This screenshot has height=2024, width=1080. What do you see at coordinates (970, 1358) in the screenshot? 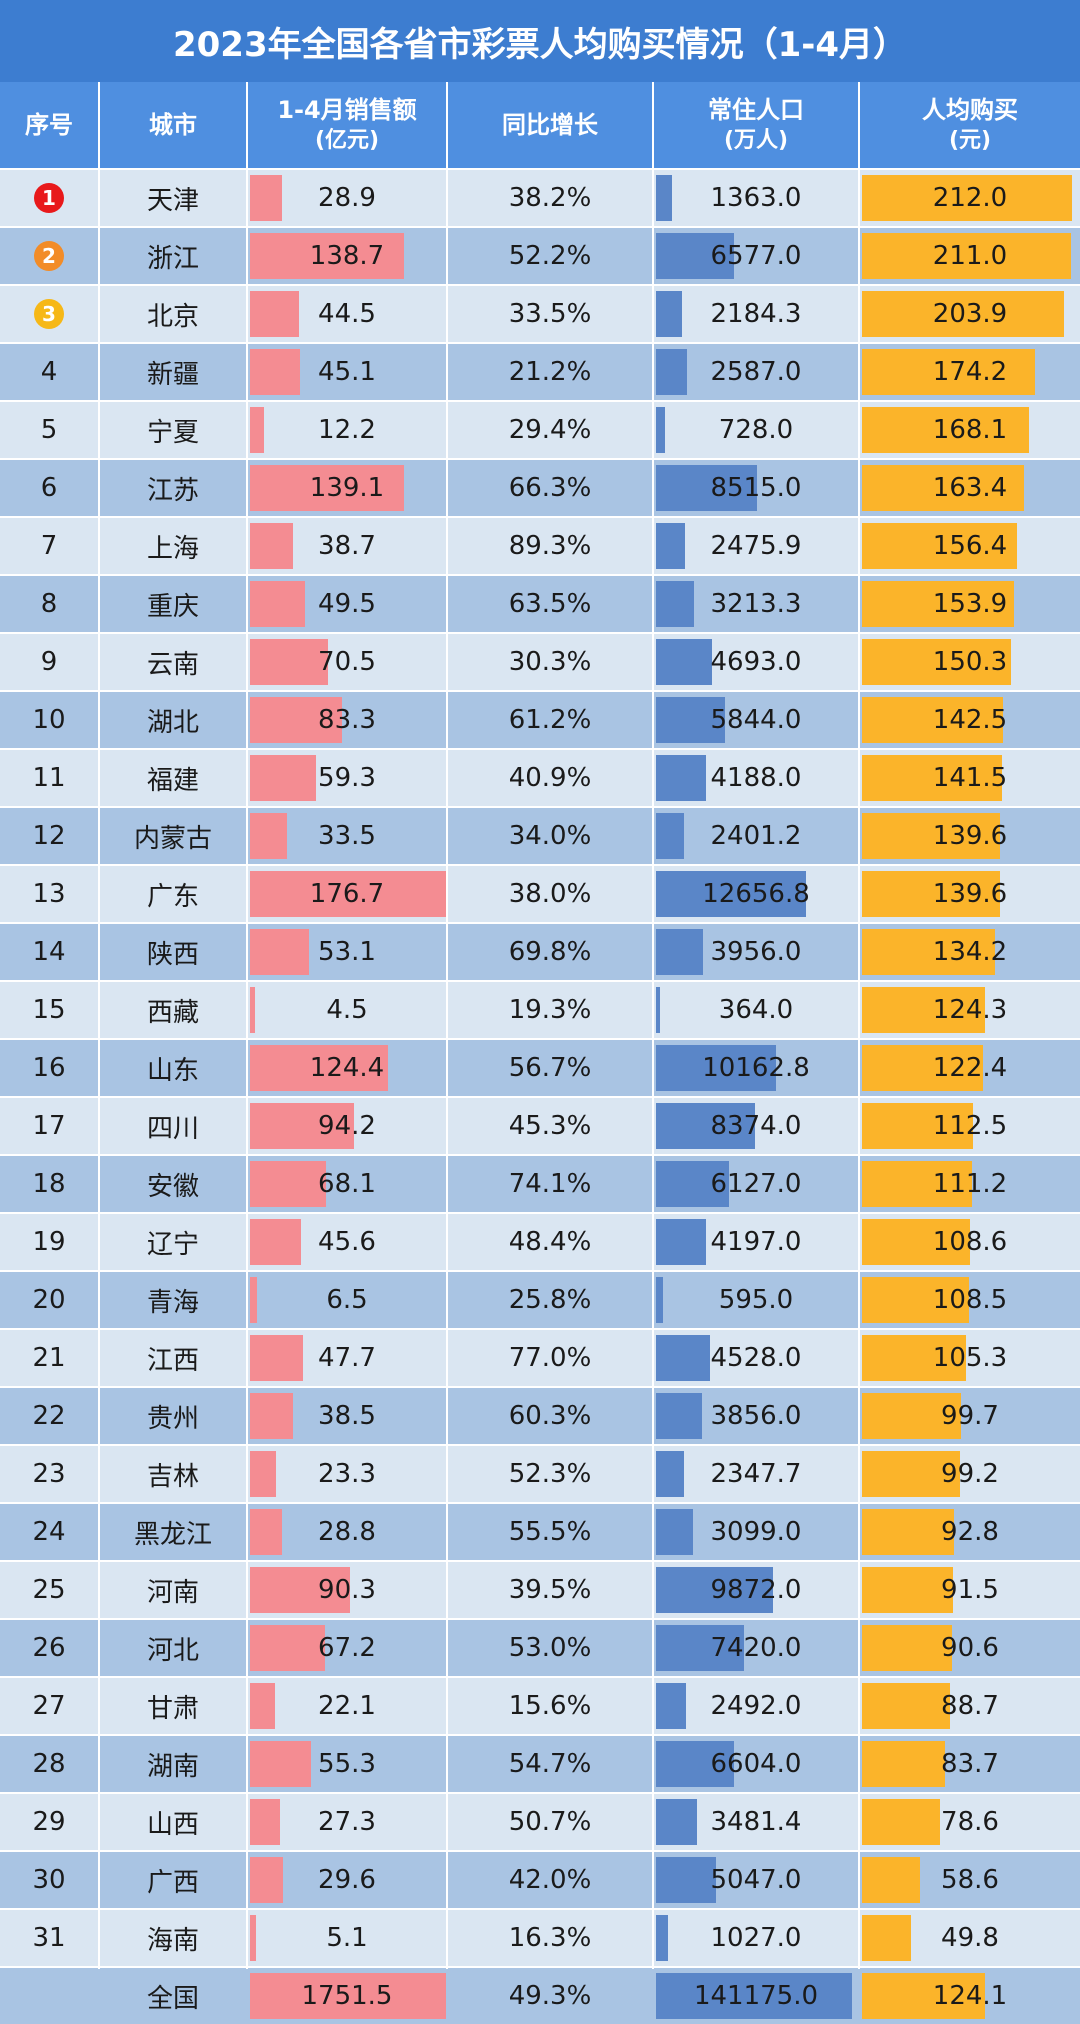
I see `per-capita-cell: 105.3` at bounding box center [970, 1358].